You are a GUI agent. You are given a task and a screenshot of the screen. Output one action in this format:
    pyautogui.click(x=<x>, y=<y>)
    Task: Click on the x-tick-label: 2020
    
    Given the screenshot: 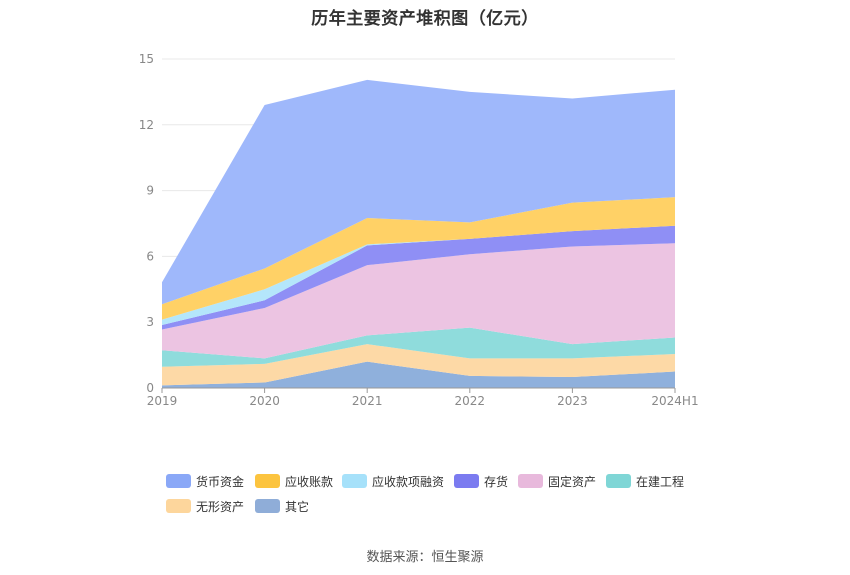 What is the action you would take?
    pyautogui.click(x=264, y=401)
    